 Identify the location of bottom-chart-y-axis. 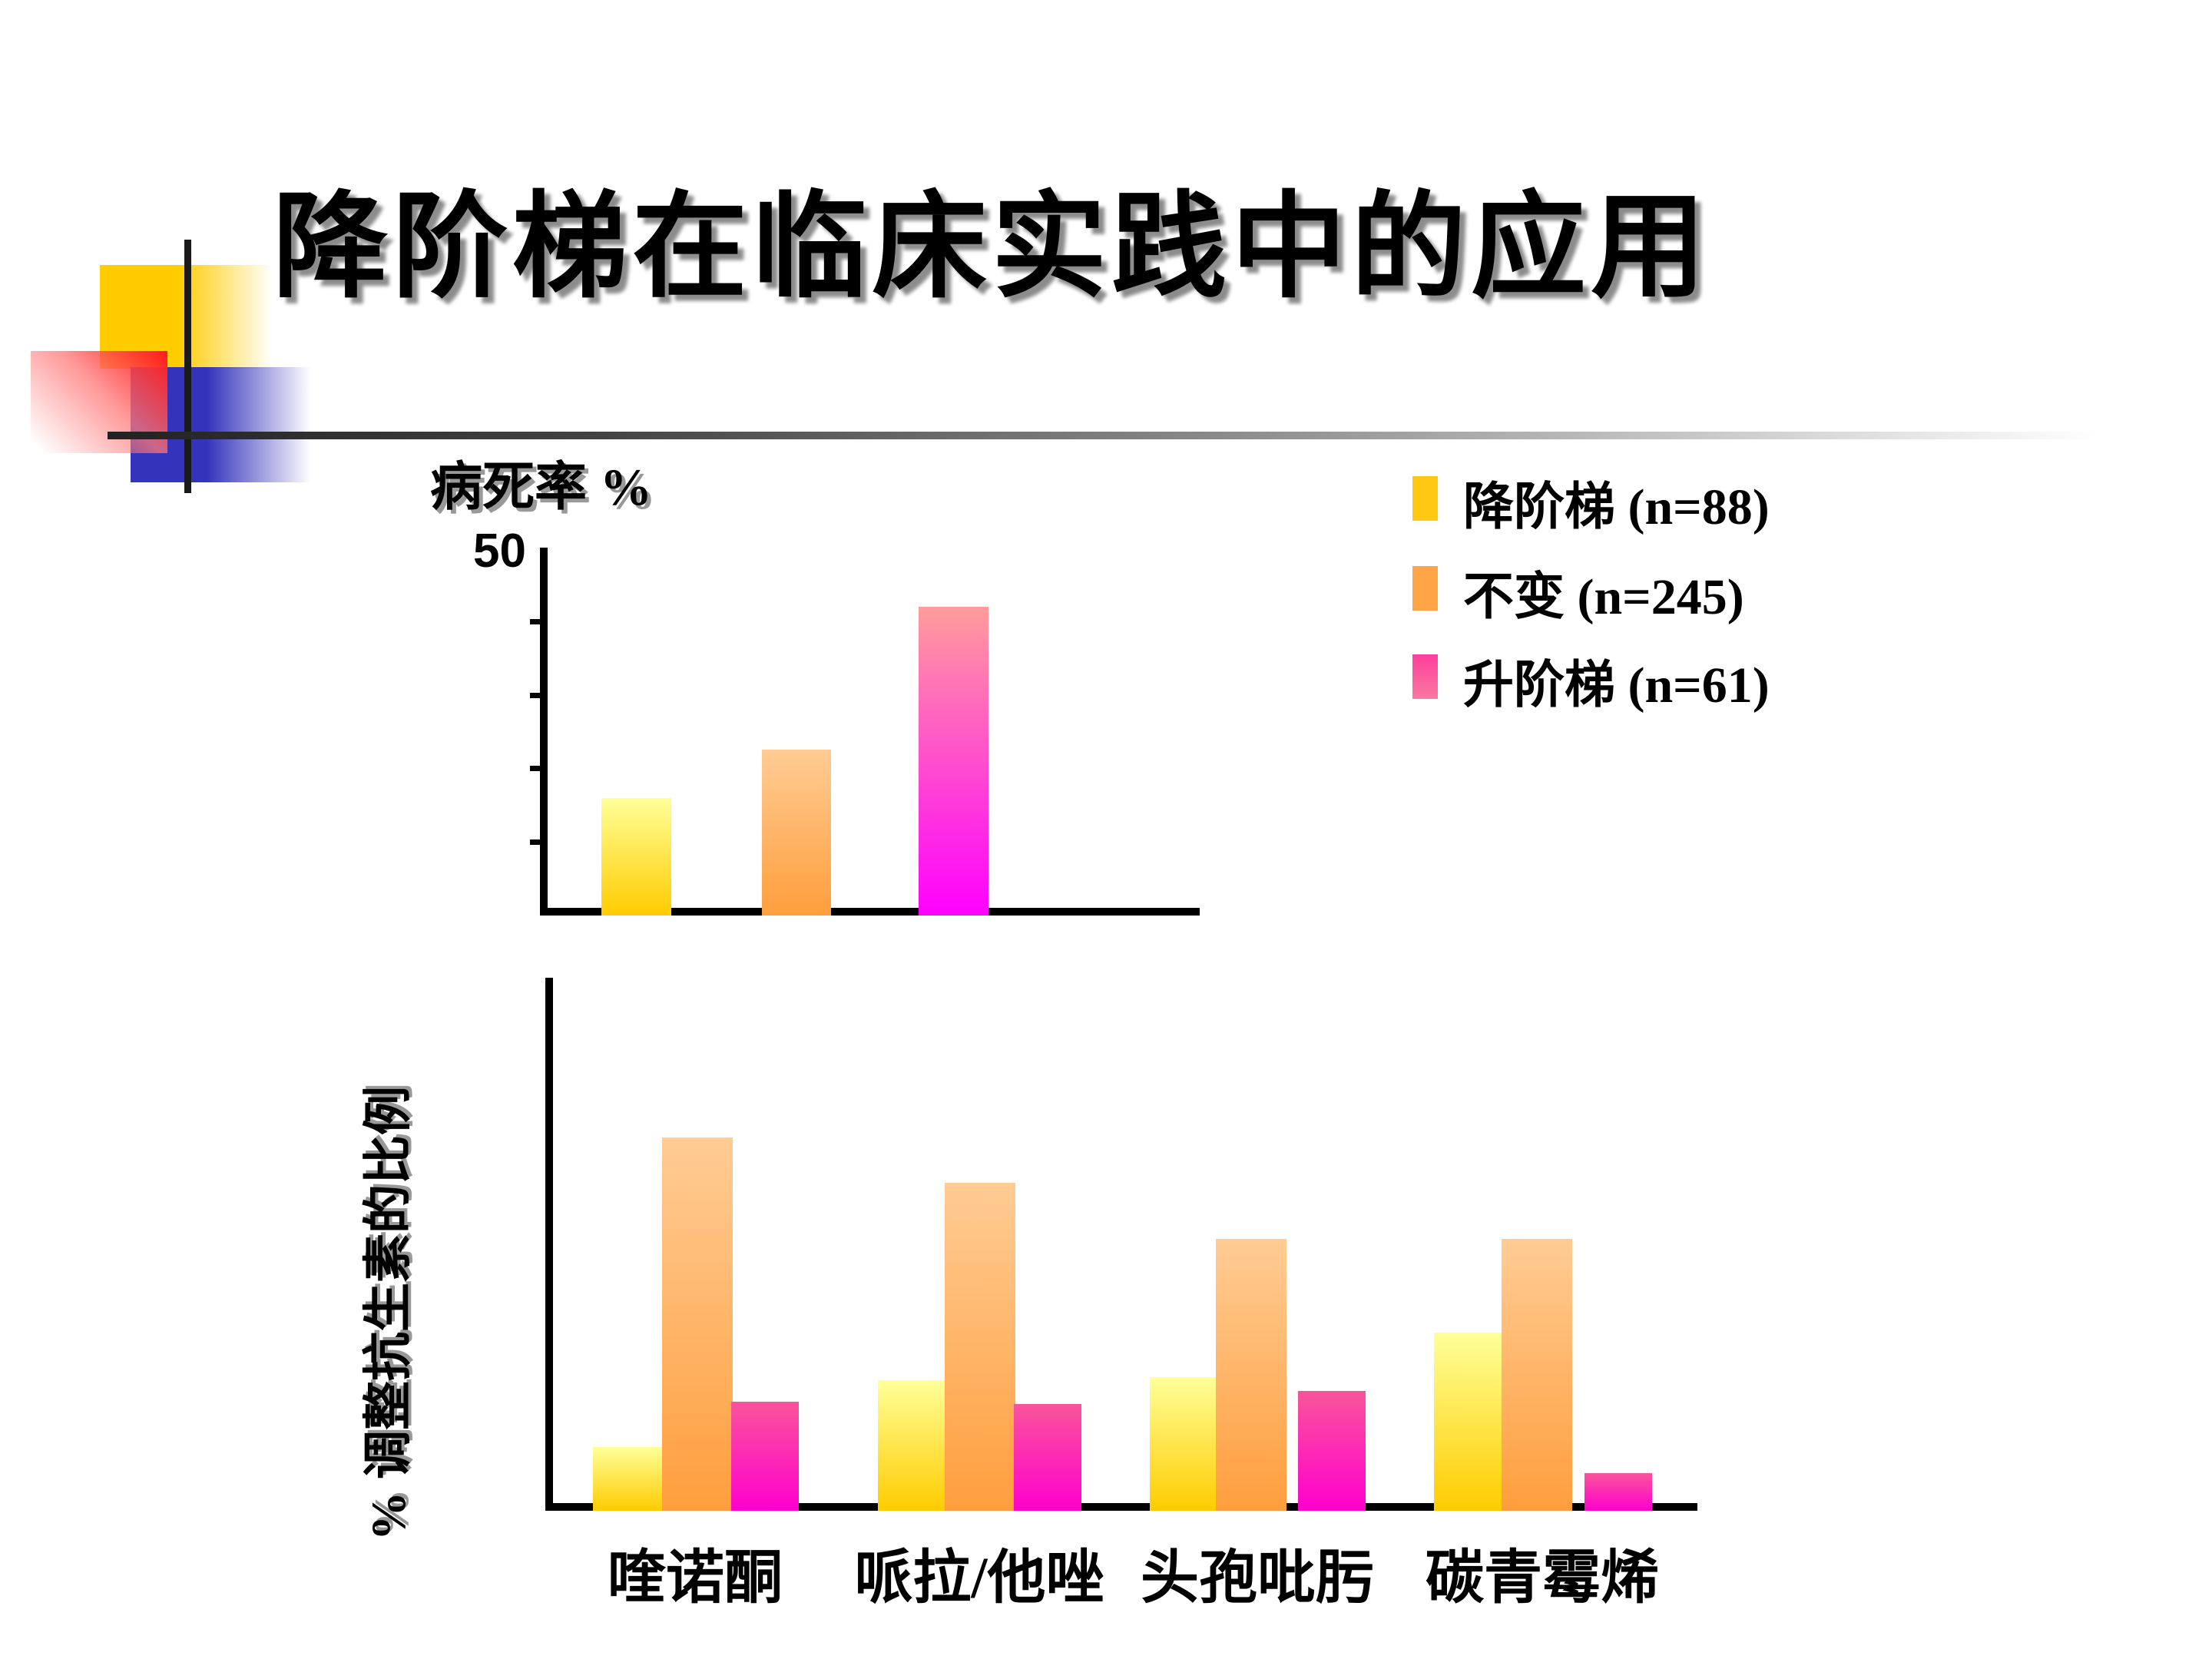
(549, 1245).